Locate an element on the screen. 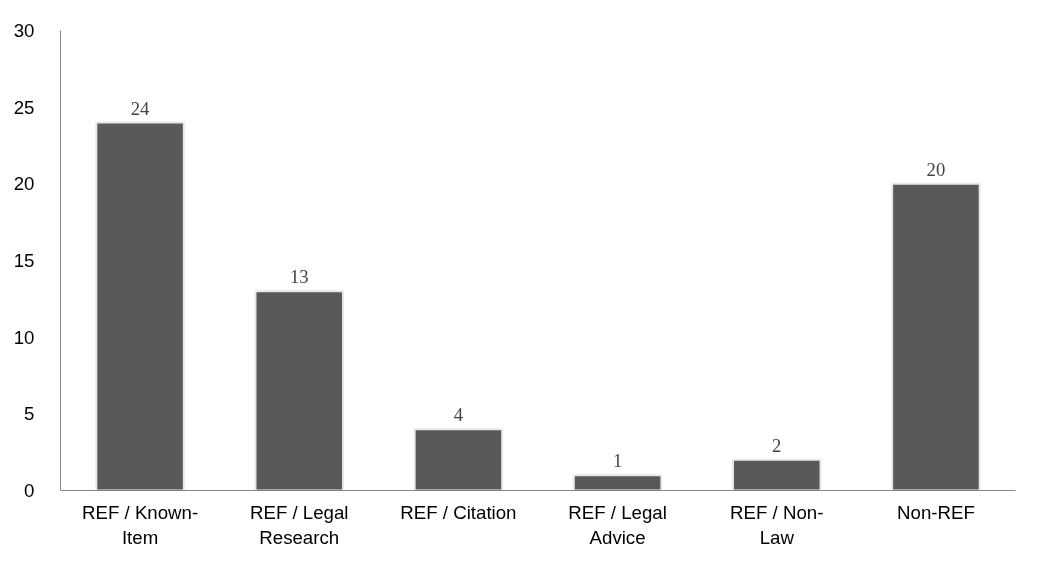 The image size is (1041, 567). y-tick-label: 0 is located at coordinates (29, 490).